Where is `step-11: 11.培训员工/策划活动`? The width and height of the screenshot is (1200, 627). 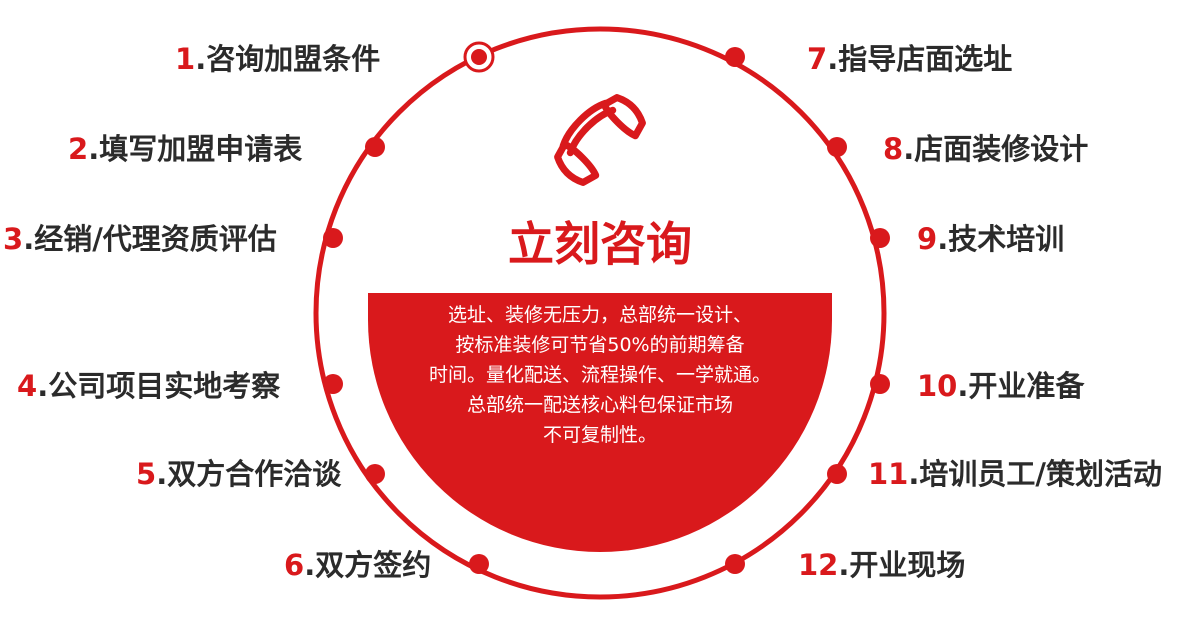
step-11: 11.培训员工/策划活动 is located at coordinates (1015, 474).